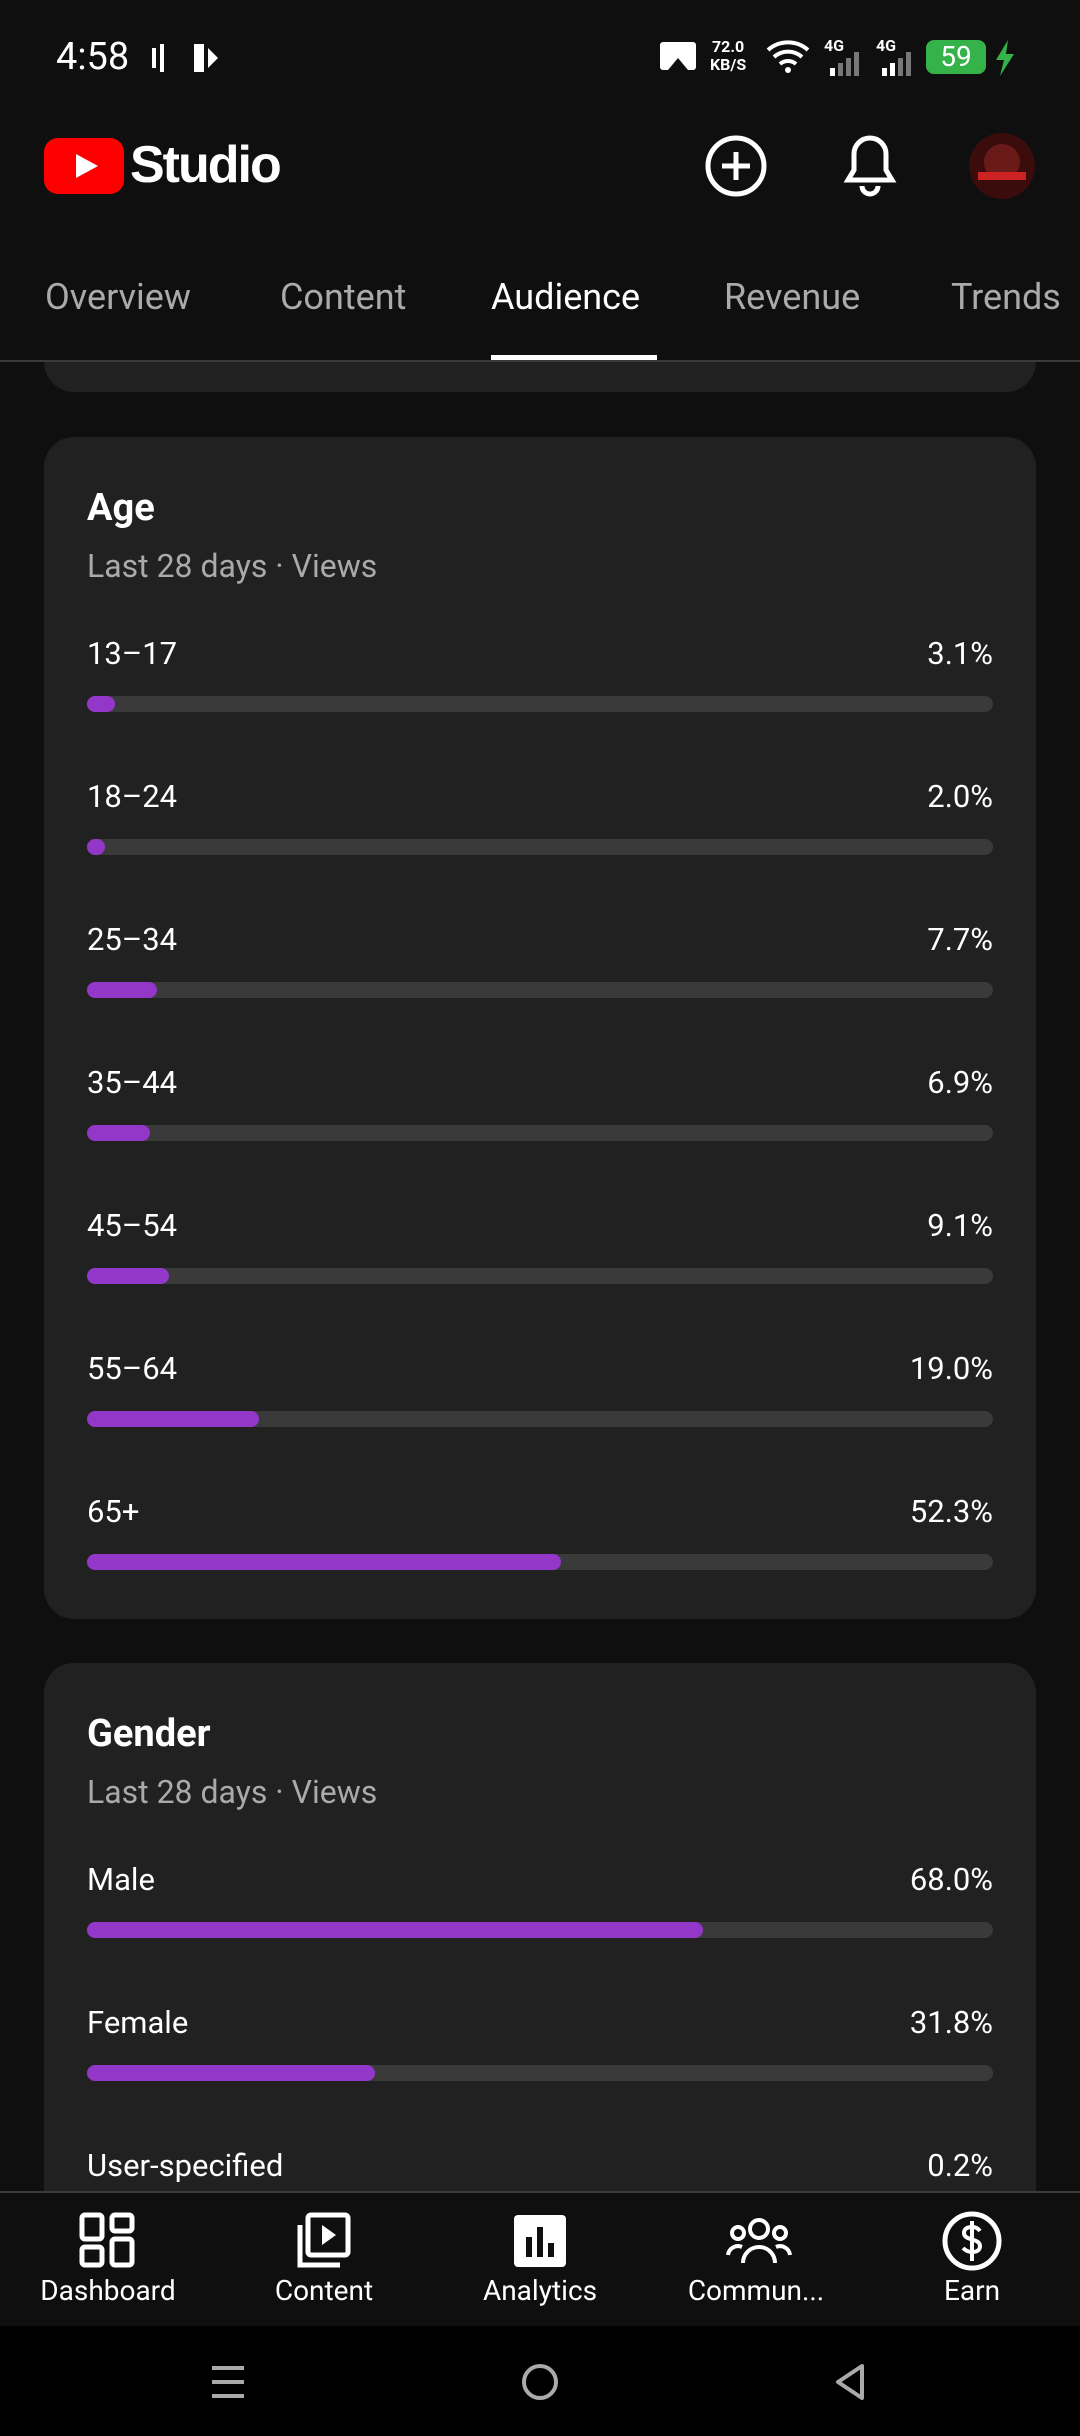 The height and width of the screenshot is (2436, 1080). What do you see at coordinates (324, 2240) in the screenshot?
I see `content-icon` at bounding box center [324, 2240].